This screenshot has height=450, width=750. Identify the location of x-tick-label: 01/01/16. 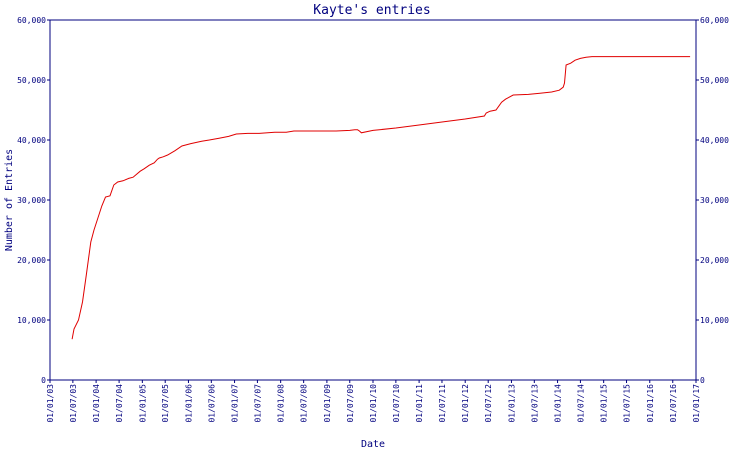
(650, 403).